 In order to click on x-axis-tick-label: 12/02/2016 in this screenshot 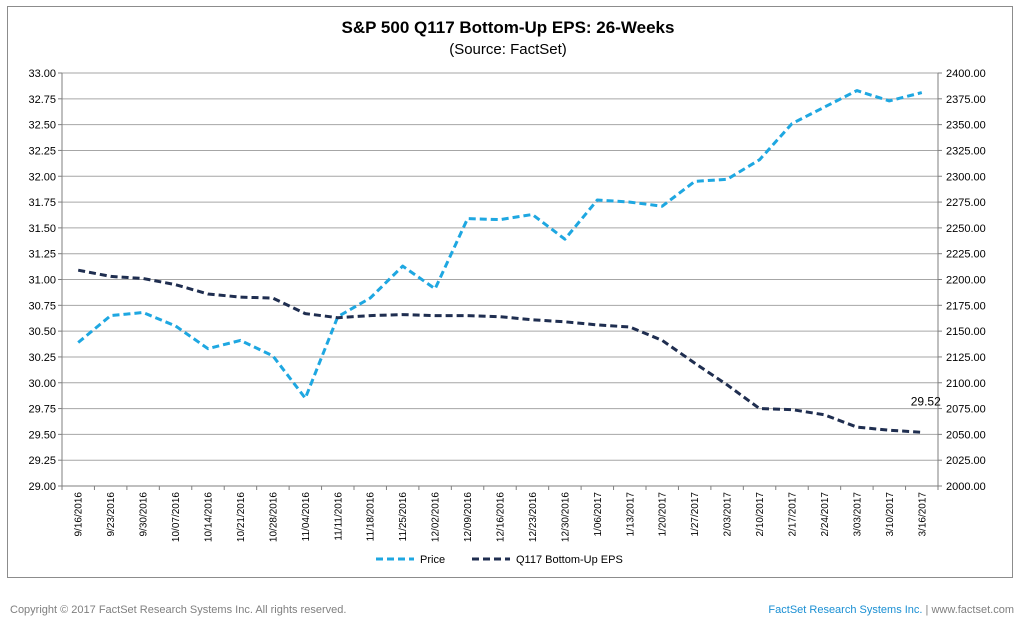, I will do `click(436, 517)`.